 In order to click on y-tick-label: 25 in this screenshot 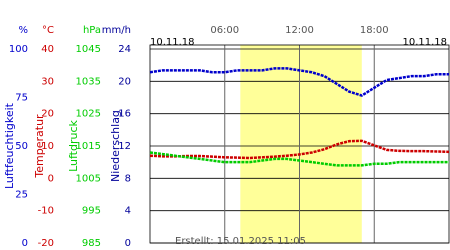, I will do `click(21, 195)`.